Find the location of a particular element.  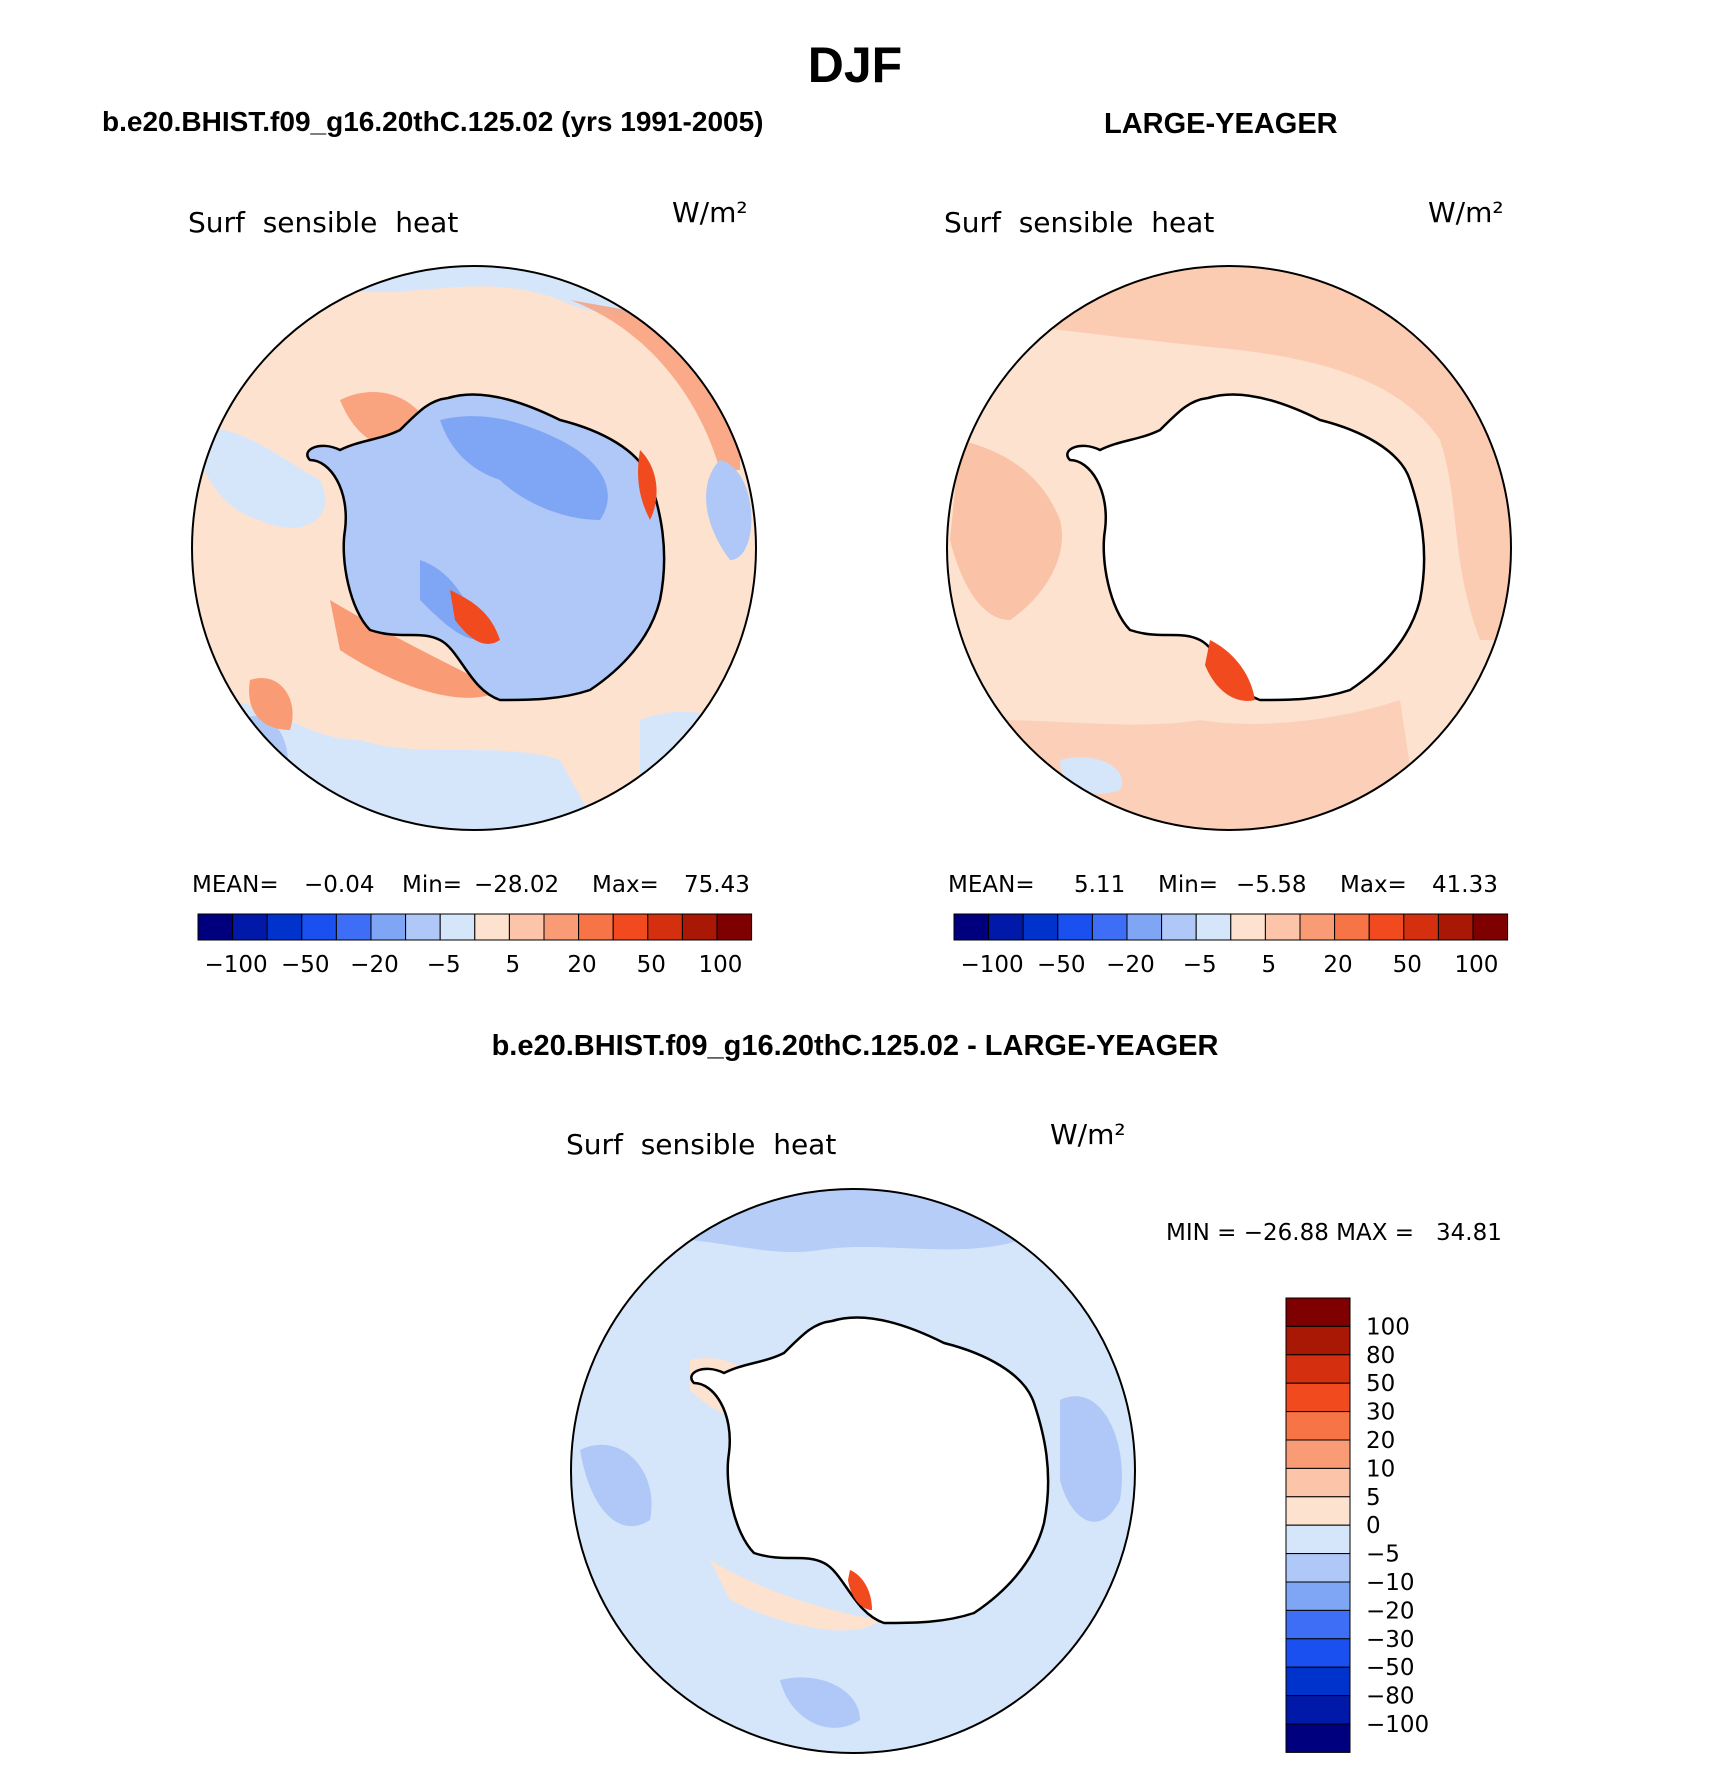

left-units-label: W/m² is located at coordinates (710, 212).